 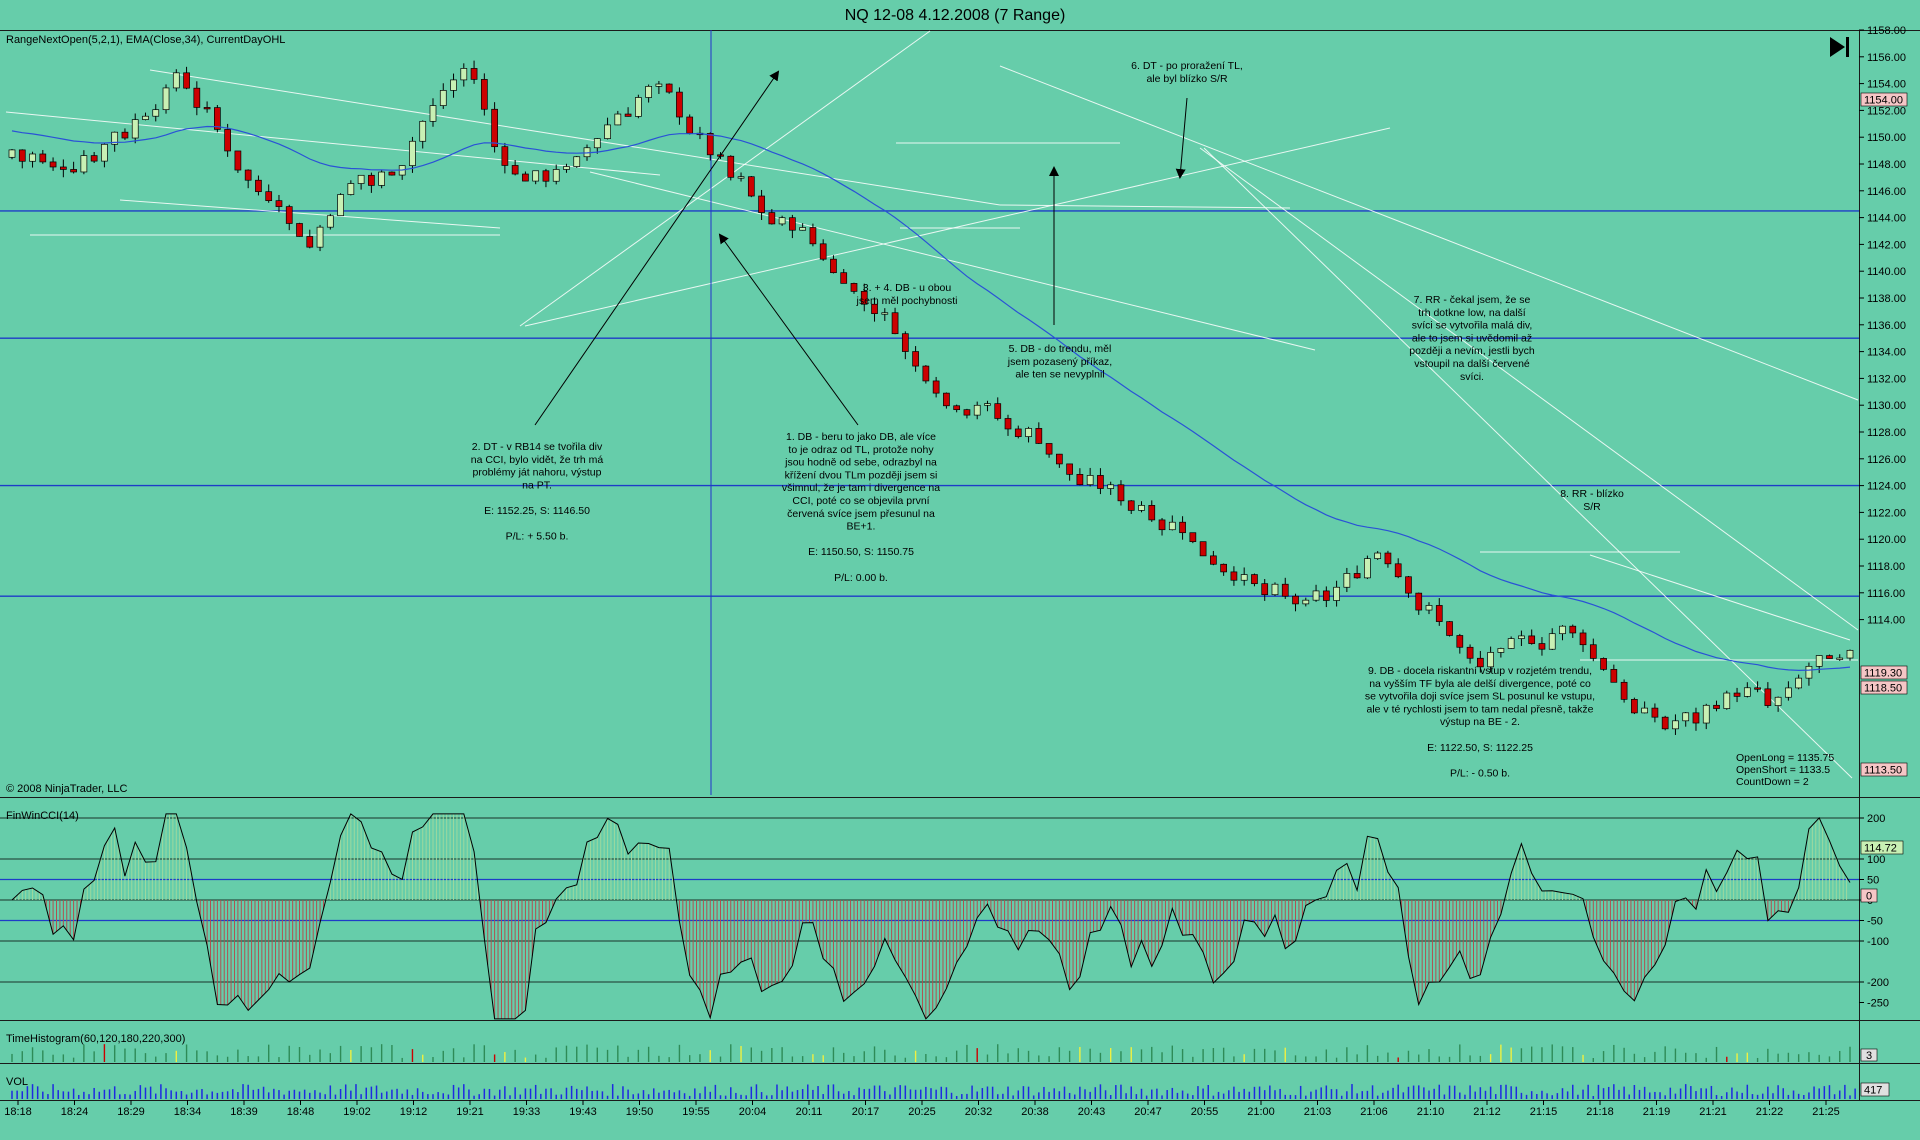 I want to click on annotation-line: později a nevím, jestli bych, so click(x=1472, y=351).